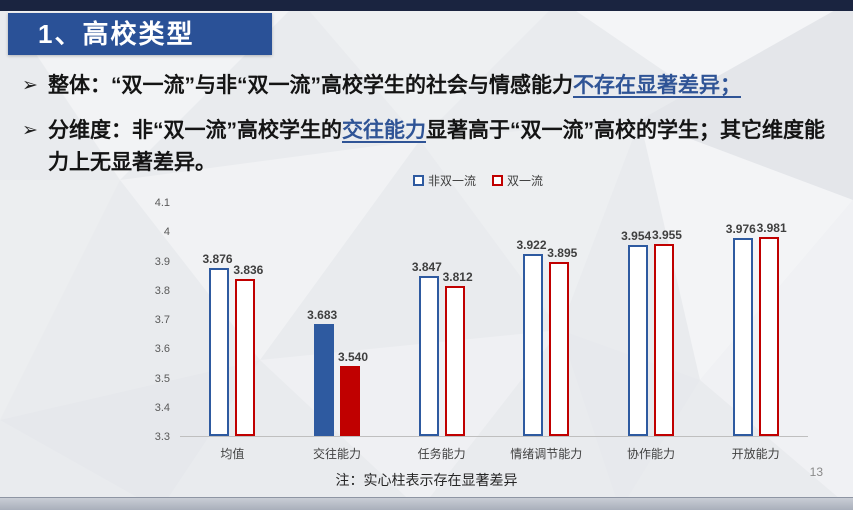 The width and height of the screenshot is (853, 510). I want to click on chart-footnote: 注：实心柱表示存在显著差异, so click(426, 480).